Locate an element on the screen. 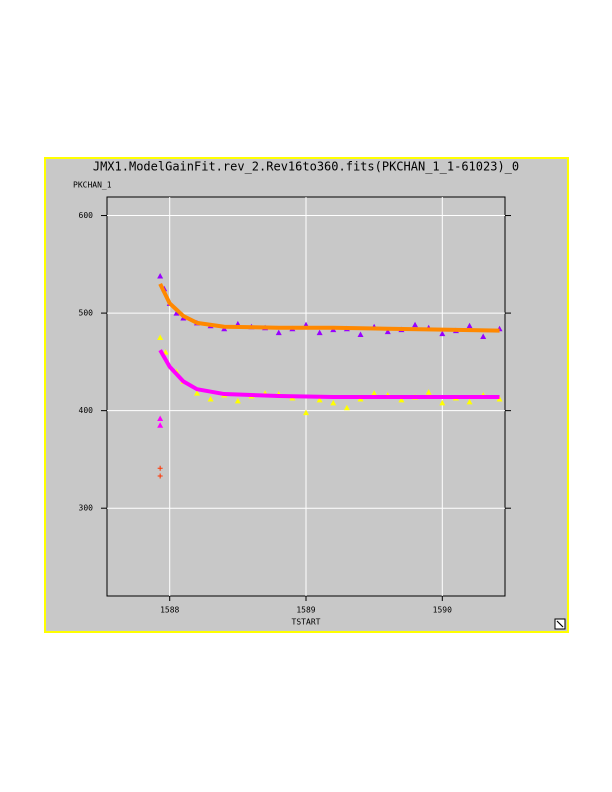  y-tick-label: 600 is located at coordinates (86, 215).